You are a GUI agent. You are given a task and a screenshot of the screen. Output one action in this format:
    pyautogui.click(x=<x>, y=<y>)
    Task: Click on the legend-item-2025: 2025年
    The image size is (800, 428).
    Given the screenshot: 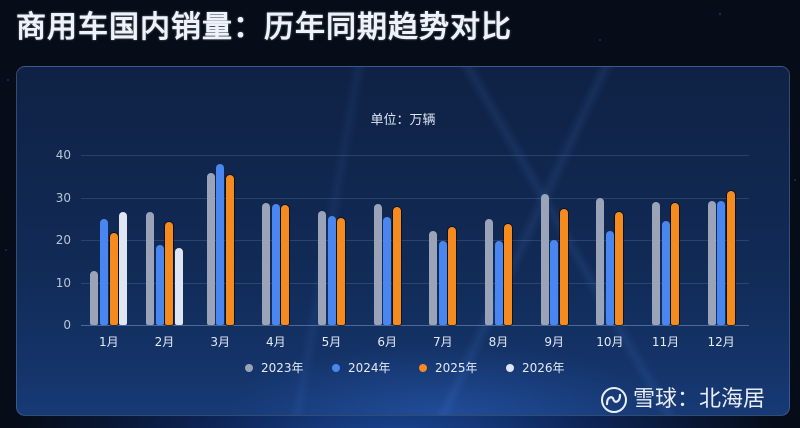 What is the action you would take?
    pyautogui.click(x=448, y=368)
    